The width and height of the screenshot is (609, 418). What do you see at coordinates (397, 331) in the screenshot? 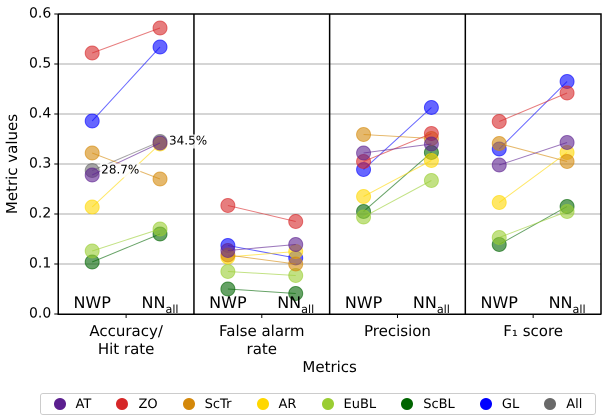
I see `text: Precision` at bounding box center [397, 331].